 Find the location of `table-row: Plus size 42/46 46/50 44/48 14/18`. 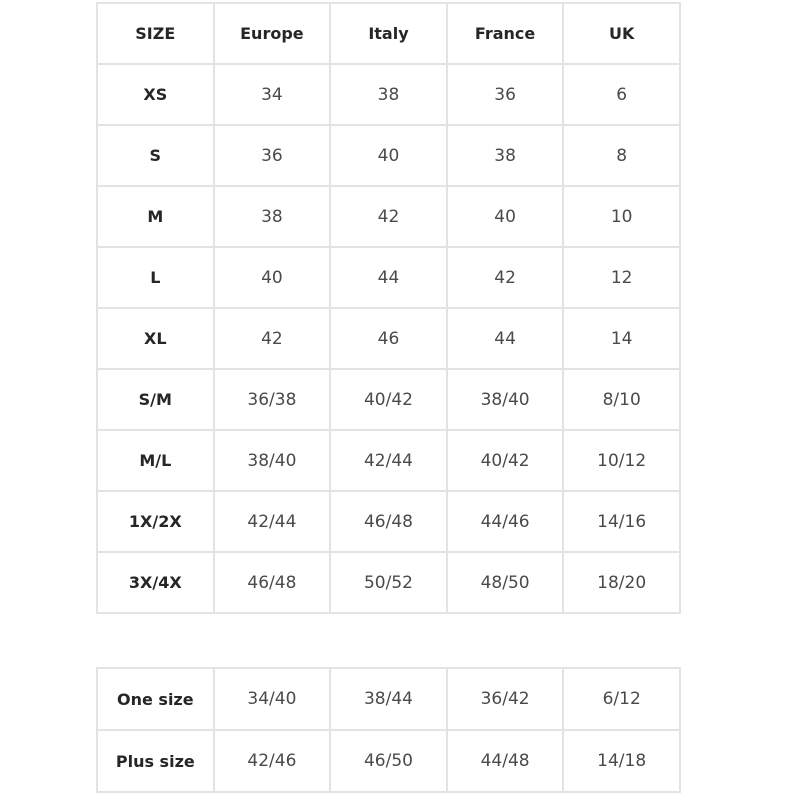

table-row: Plus size 42/46 46/50 44/48 14/18 is located at coordinates (388, 761).